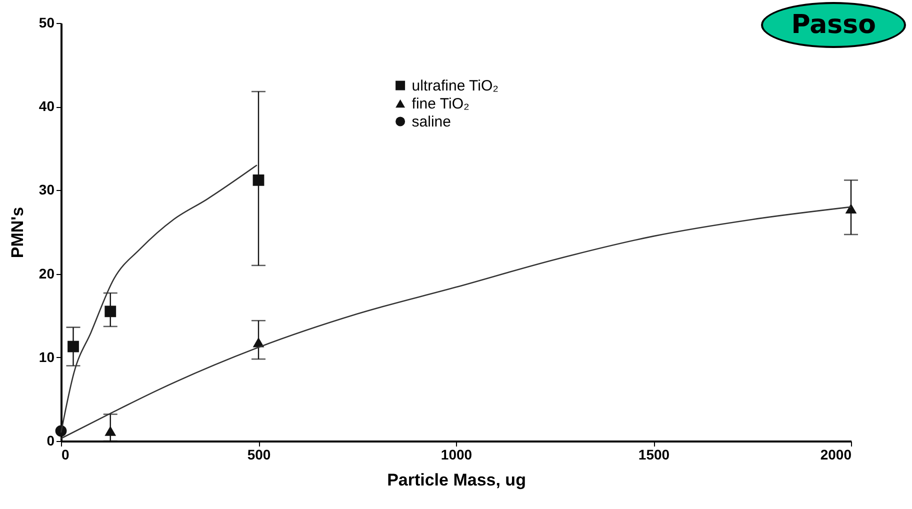  Describe the element at coordinates (455, 86) in the screenshot. I see `legend-label: ultrafine TiO₂` at that location.